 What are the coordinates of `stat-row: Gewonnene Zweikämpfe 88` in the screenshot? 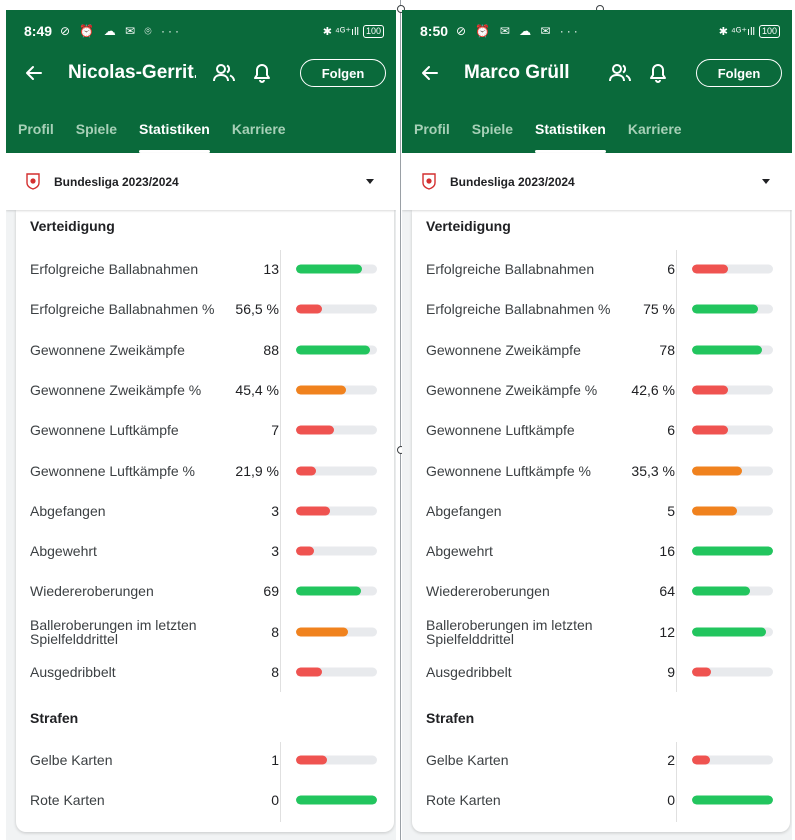 It's located at (205, 350).